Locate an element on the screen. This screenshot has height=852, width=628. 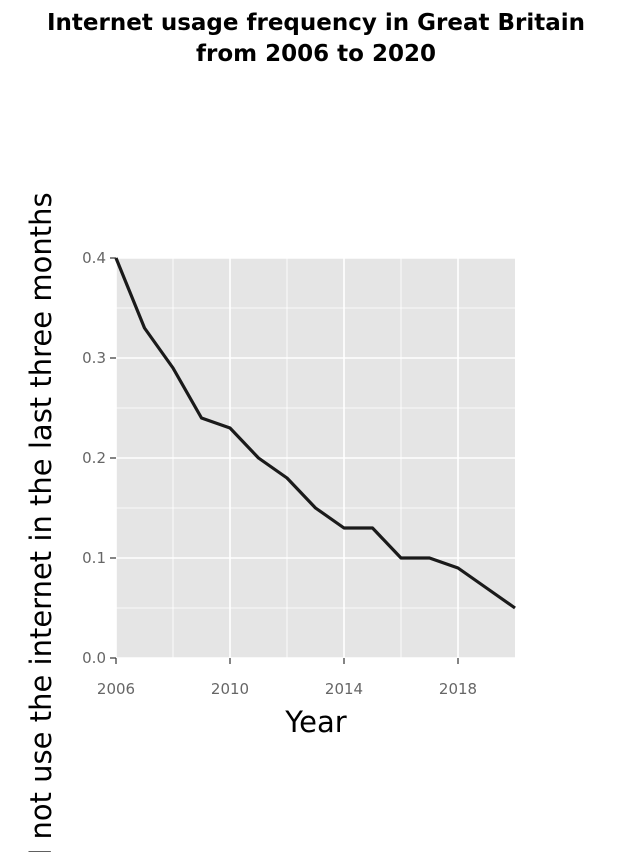
y-tick-label: 0.4 is located at coordinates (94, 258).